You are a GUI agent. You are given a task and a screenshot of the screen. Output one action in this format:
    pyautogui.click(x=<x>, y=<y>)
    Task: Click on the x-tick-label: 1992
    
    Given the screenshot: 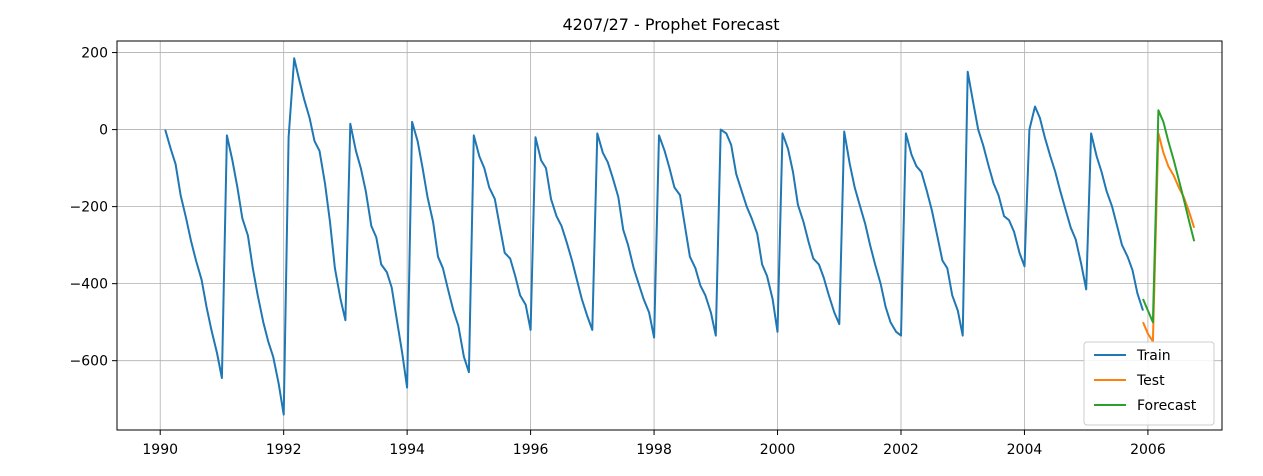 What is the action you would take?
    pyautogui.click(x=284, y=450)
    